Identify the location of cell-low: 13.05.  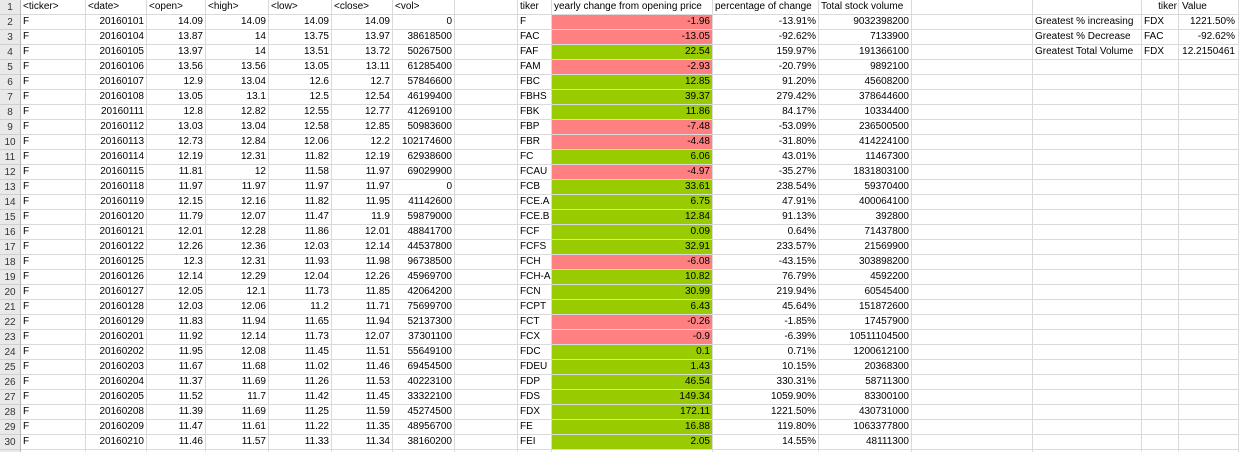
(316, 66).